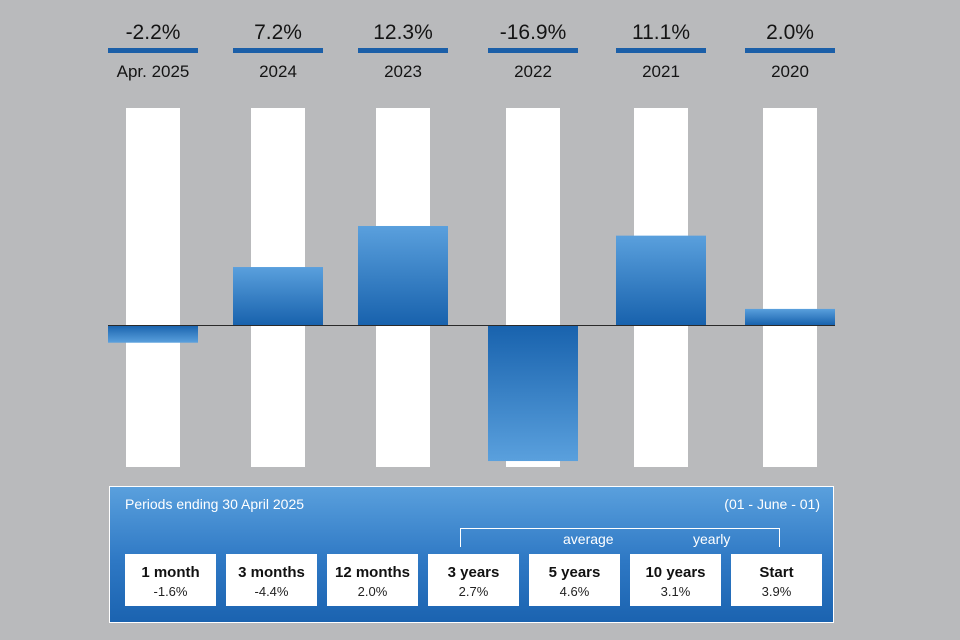  Describe the element at coordinates (153, 71) in the screenshot. I see `tick-label: Apr. 2025` at that location.